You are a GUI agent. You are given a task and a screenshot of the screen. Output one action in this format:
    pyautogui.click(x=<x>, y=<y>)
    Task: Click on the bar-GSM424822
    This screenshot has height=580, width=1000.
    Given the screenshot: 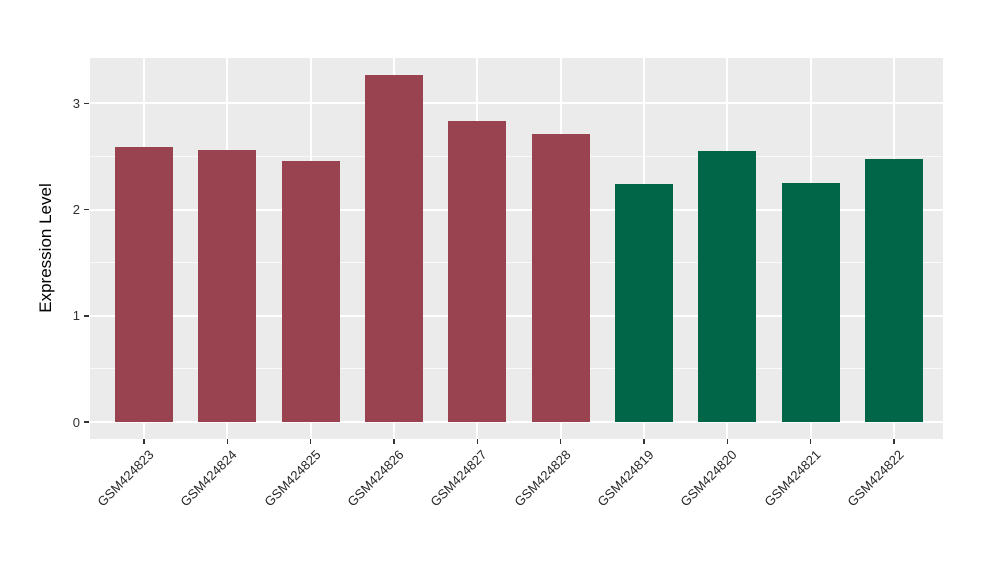 What is the action you would take?
    pyautogui.click(x=893, y=290)
    